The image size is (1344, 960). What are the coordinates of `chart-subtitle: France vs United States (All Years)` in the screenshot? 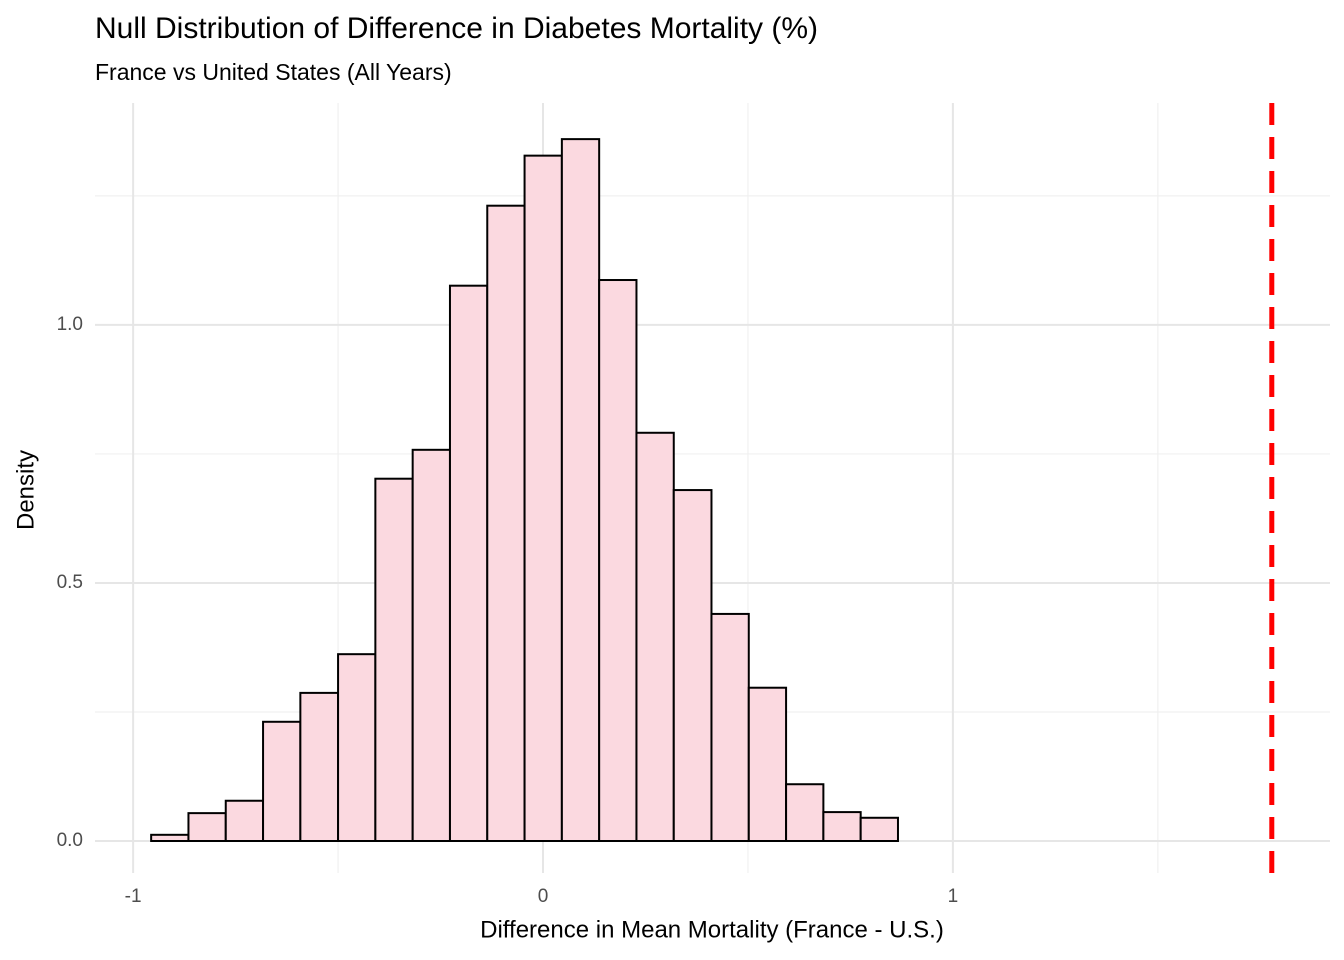 It's located at (273, 72).